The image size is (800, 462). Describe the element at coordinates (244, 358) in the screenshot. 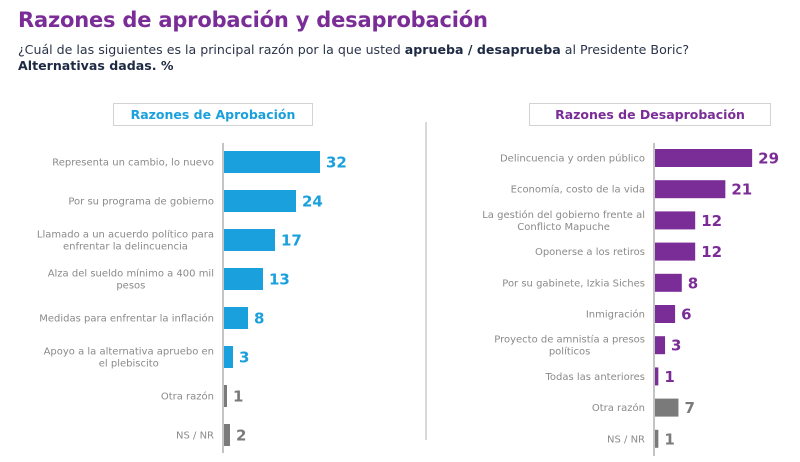

I see `approval-value-label: 3` at that location.